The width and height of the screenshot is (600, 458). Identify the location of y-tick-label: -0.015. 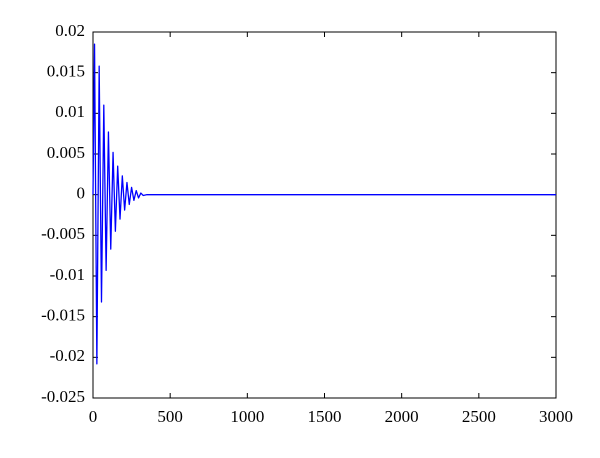
(63, 315).